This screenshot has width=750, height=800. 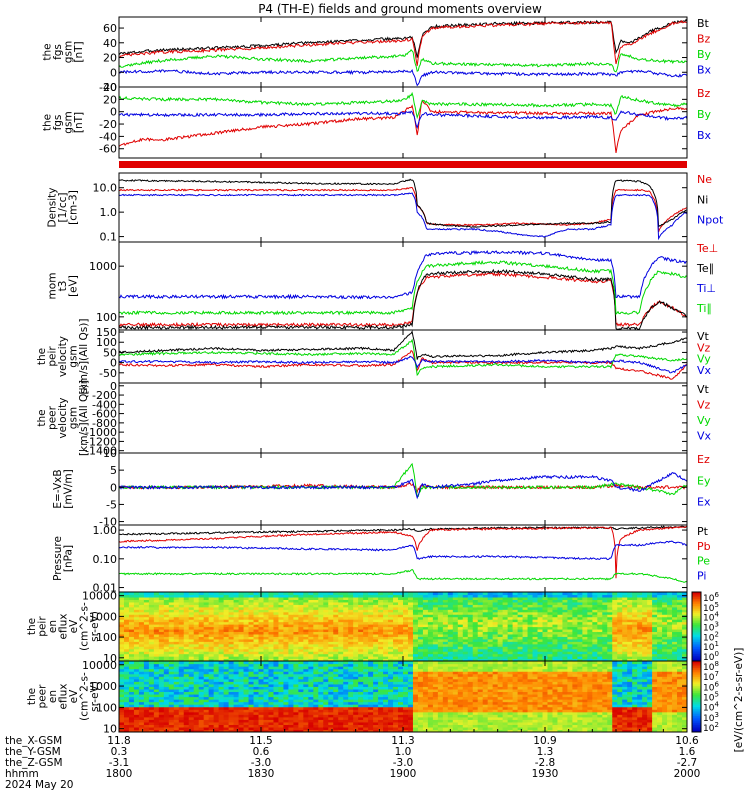 I want to click on y-tick-label: 10, so click(x=110, y=453).